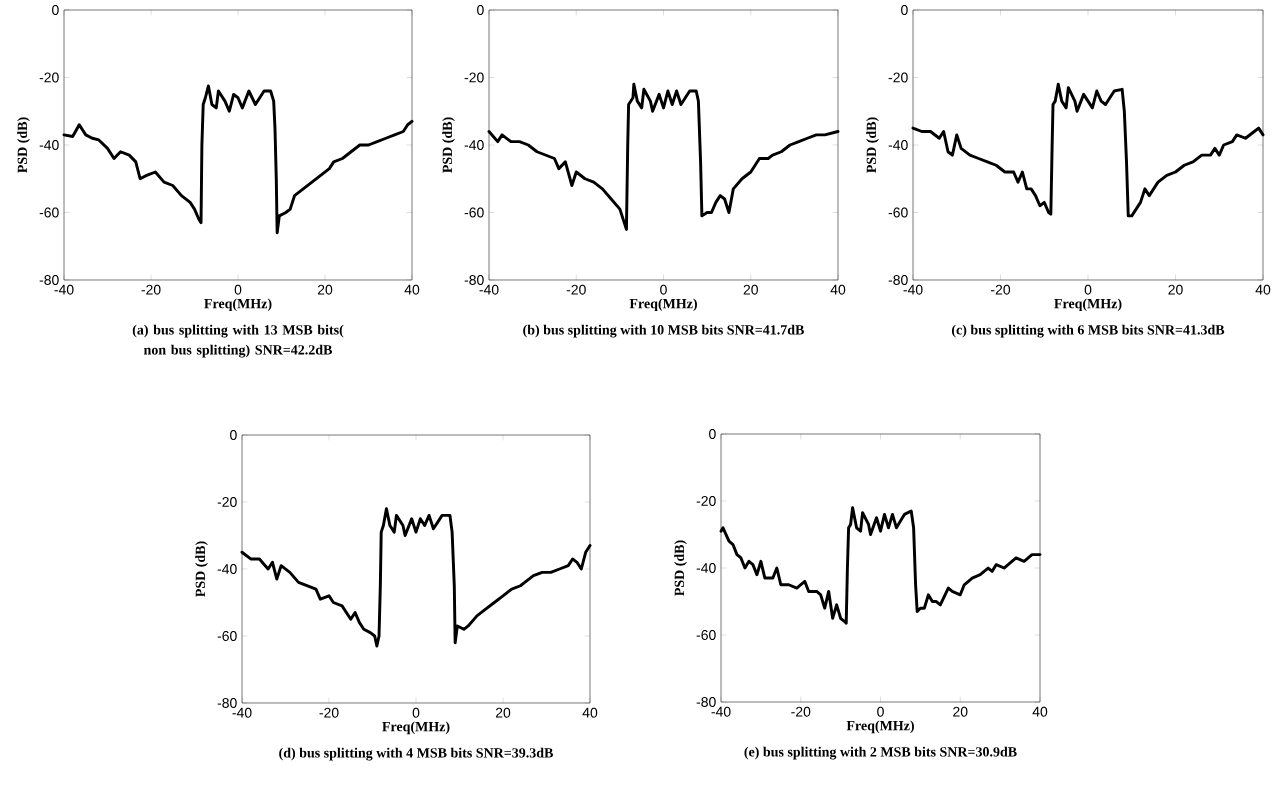 Image resolution: width=1285 pixels, height=793 pixels. I want to click on text: (c) bus splitting with 6 MSB bits SNR=41.3dB, so click(1088, 331).